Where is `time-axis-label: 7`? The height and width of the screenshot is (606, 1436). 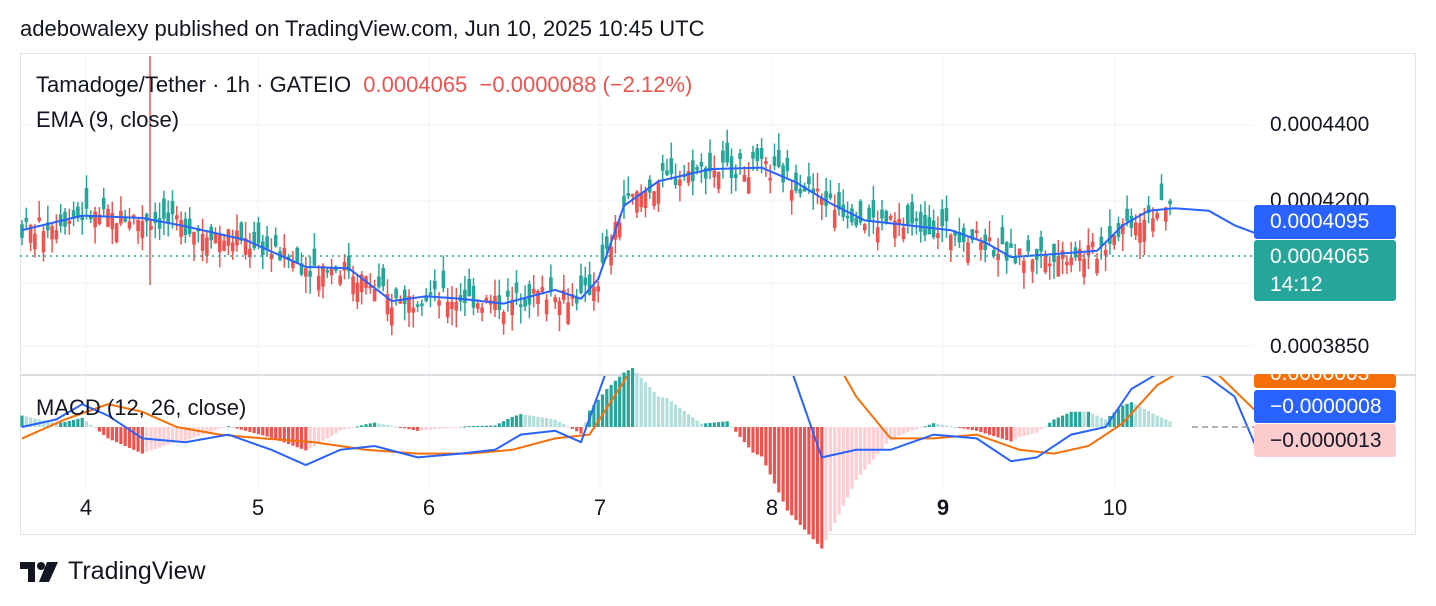
time-axis-label: 7 is located at coordinates (600, 507).